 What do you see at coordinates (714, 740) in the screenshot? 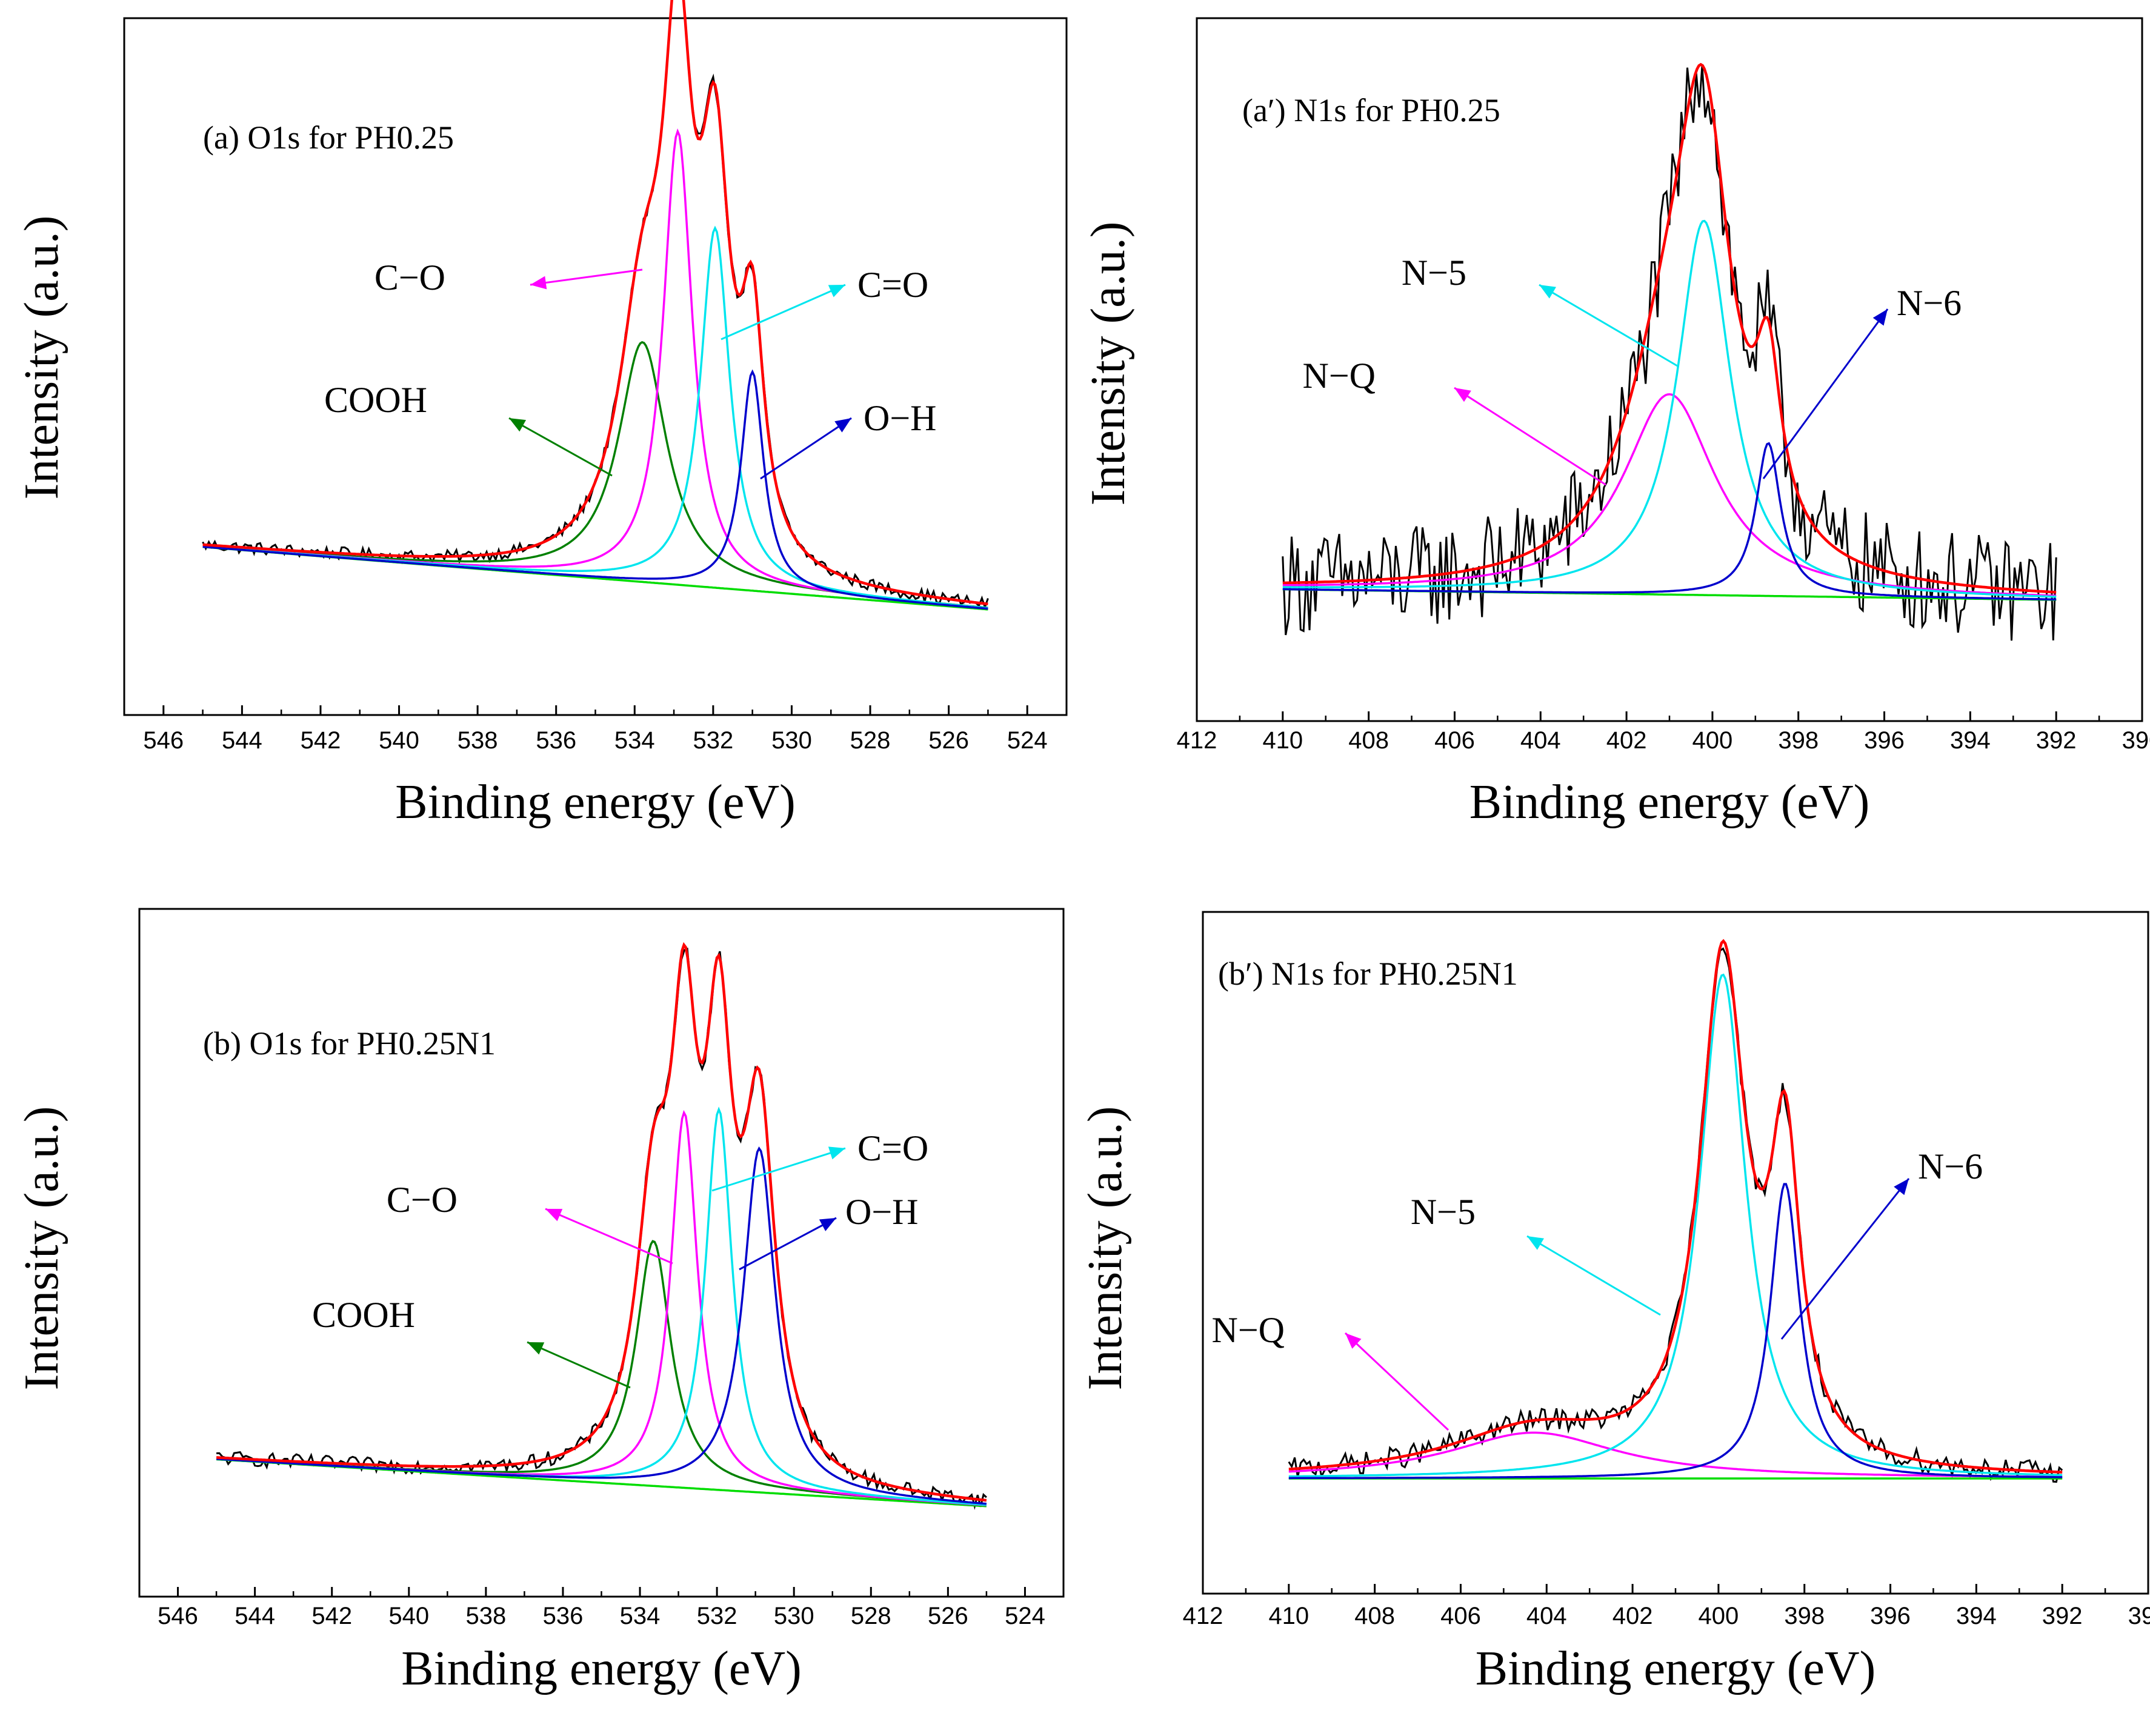
I see `x-tick-label: 532` at bounding box center [714, 740].